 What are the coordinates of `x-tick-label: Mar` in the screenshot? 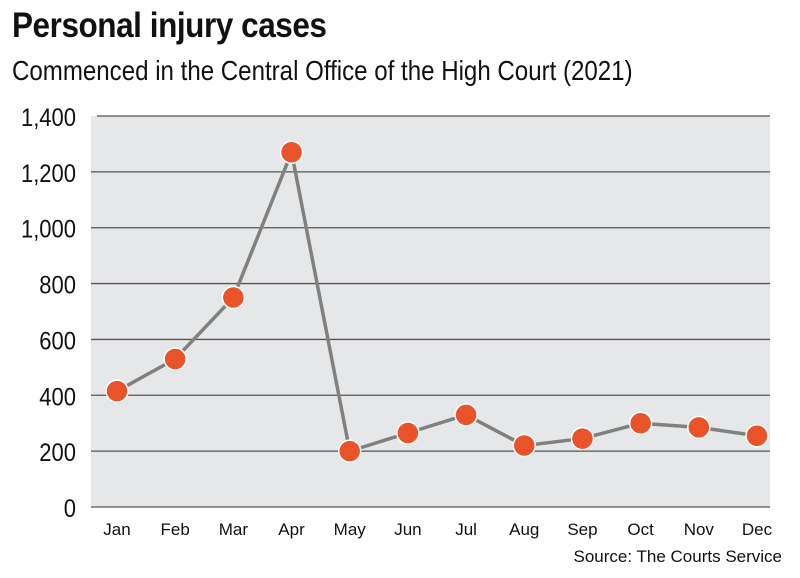 It's located at (234, 529).